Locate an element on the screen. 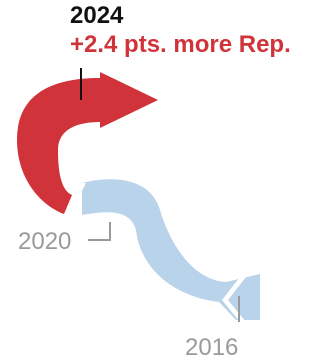  segment-2020-2024-body is located at coordinates (58, 146).